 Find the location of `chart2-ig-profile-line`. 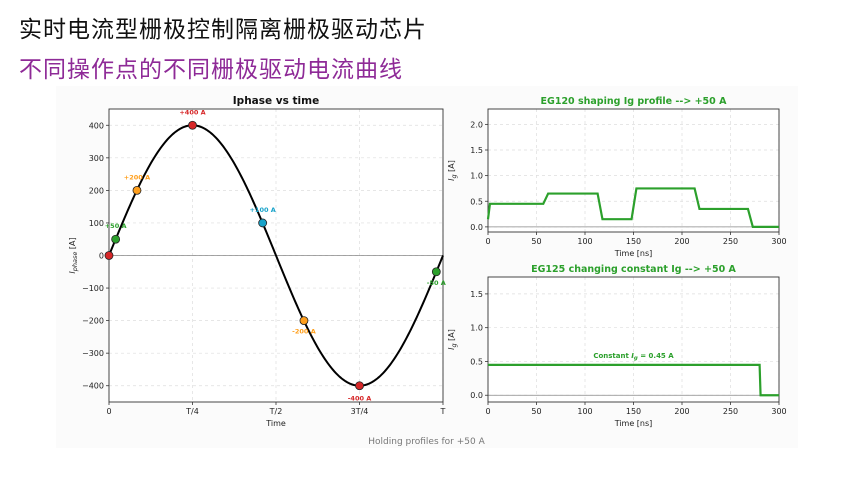

chart2-ig-profile-line is located at coordinates (632, 207).